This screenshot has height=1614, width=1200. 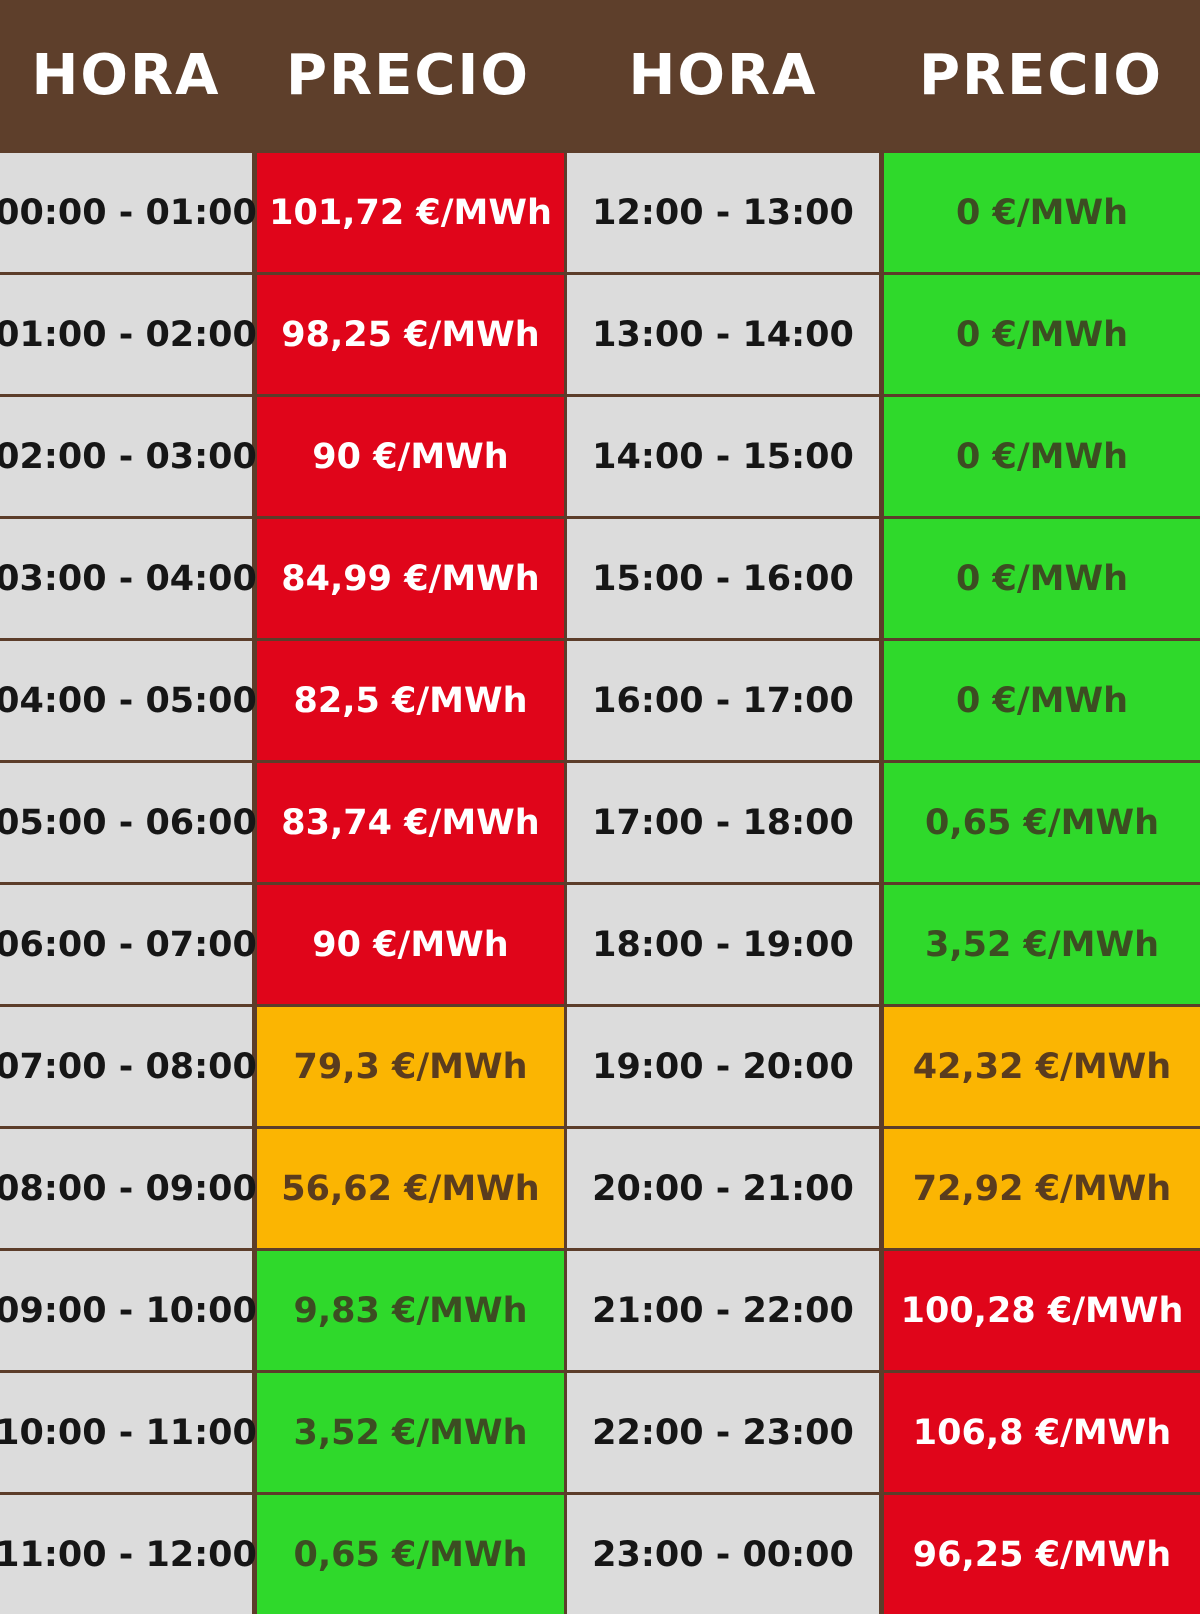 I want to click on price-cell-left: 82,5 €/MWh, so click(x=410, y=700).